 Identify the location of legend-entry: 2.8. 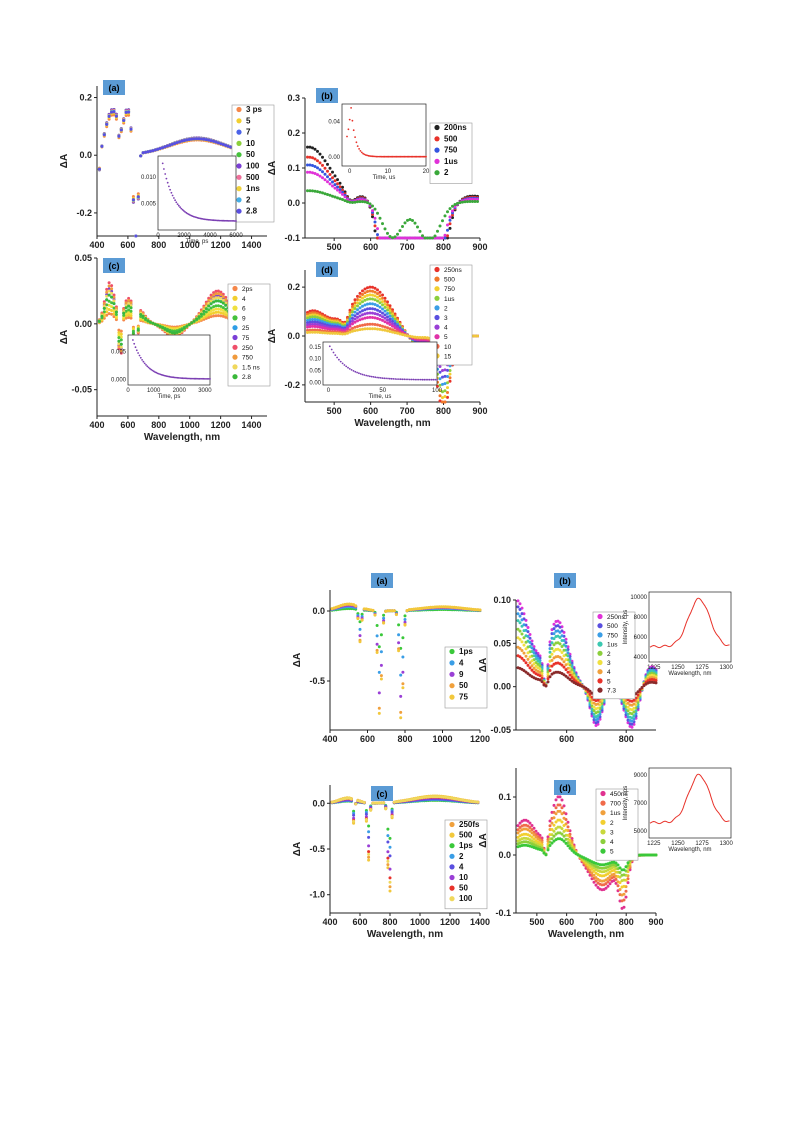
(252, 211).